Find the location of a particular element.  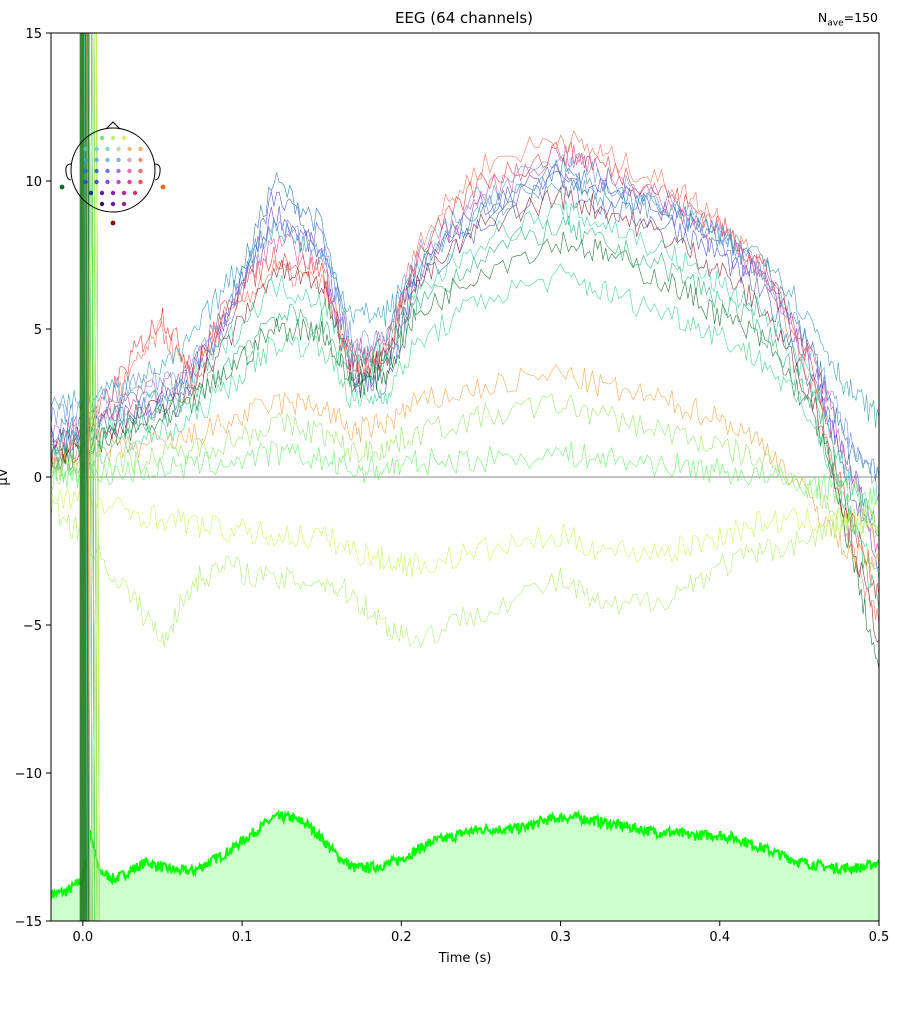

gfp-line is located at coordinates (465, 854).